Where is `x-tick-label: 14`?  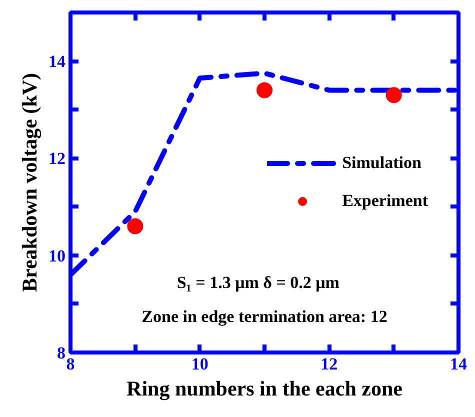 x-tick-label: 14 is located at coordinates (459, 364).